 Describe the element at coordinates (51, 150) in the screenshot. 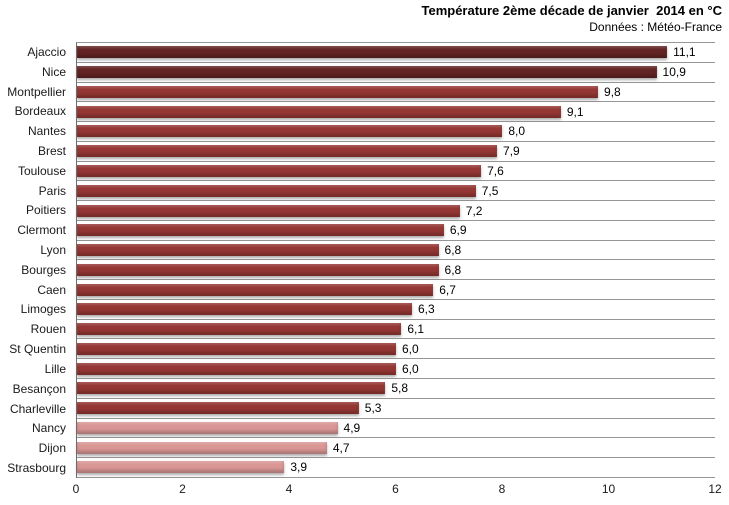

I see `category-label: Brest` at that location.